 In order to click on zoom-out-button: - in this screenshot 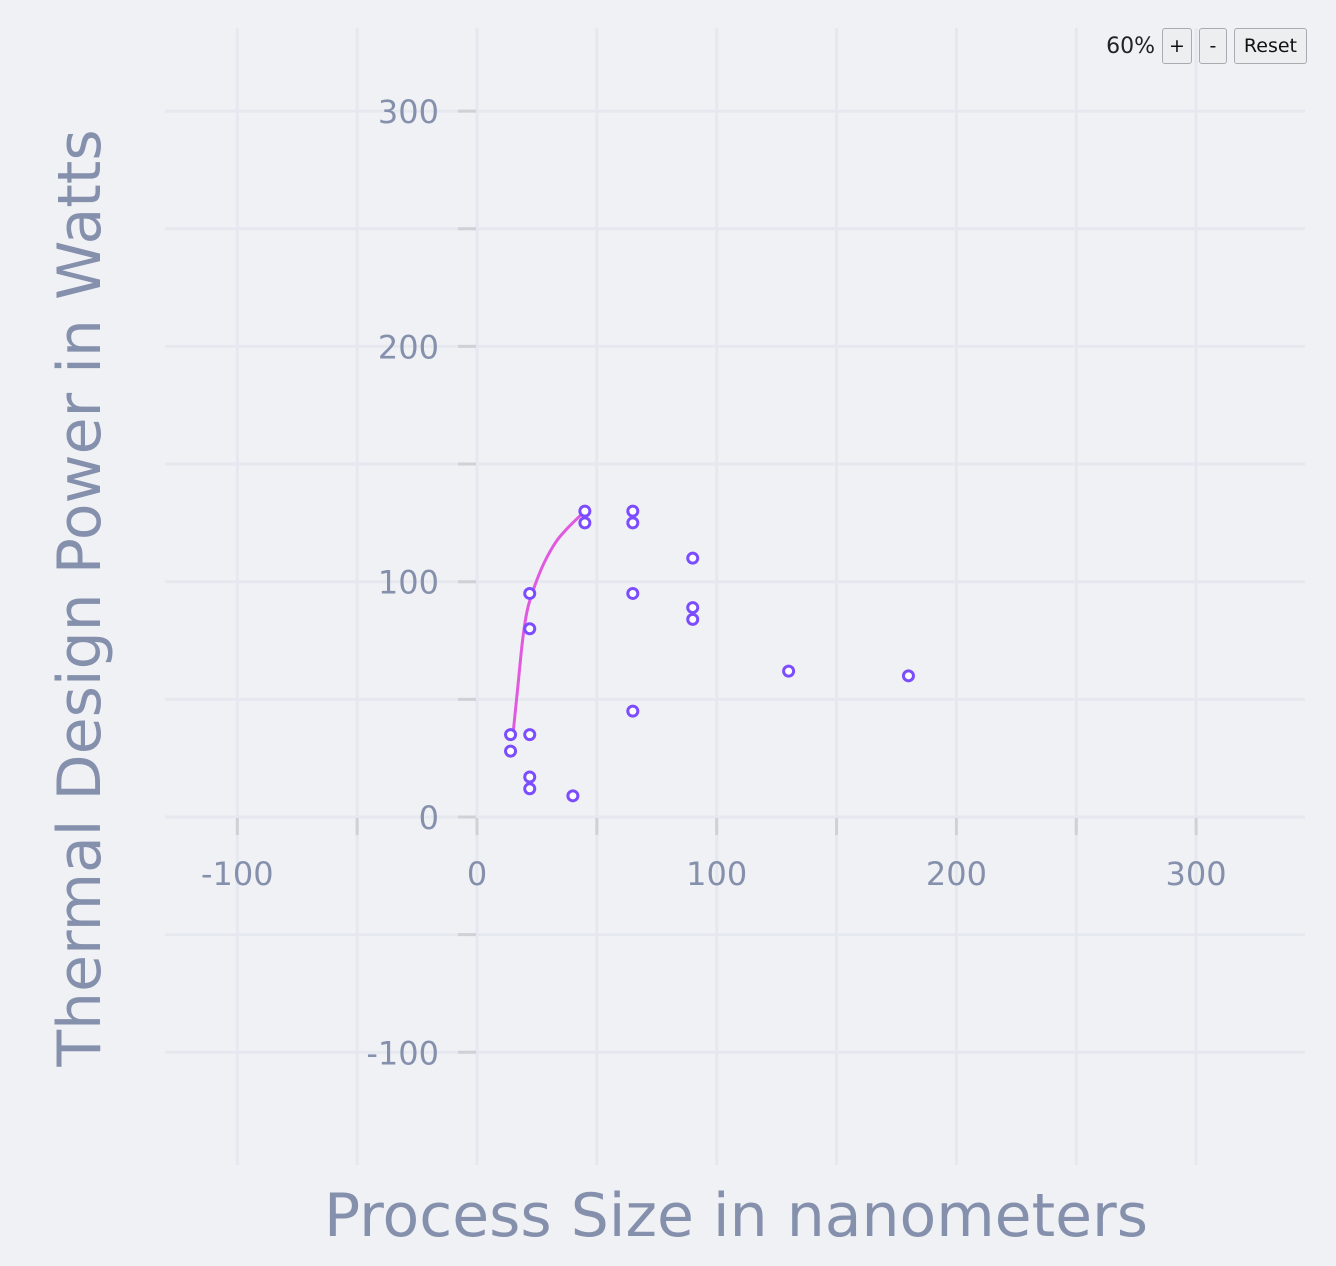, I will do `click(1212, 46)`.